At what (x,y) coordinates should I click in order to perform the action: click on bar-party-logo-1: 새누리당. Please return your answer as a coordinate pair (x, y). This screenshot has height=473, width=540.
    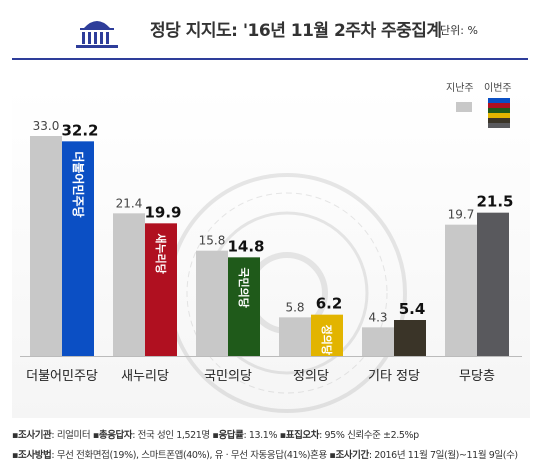
    Looking at the image, I should click on (161, 253).